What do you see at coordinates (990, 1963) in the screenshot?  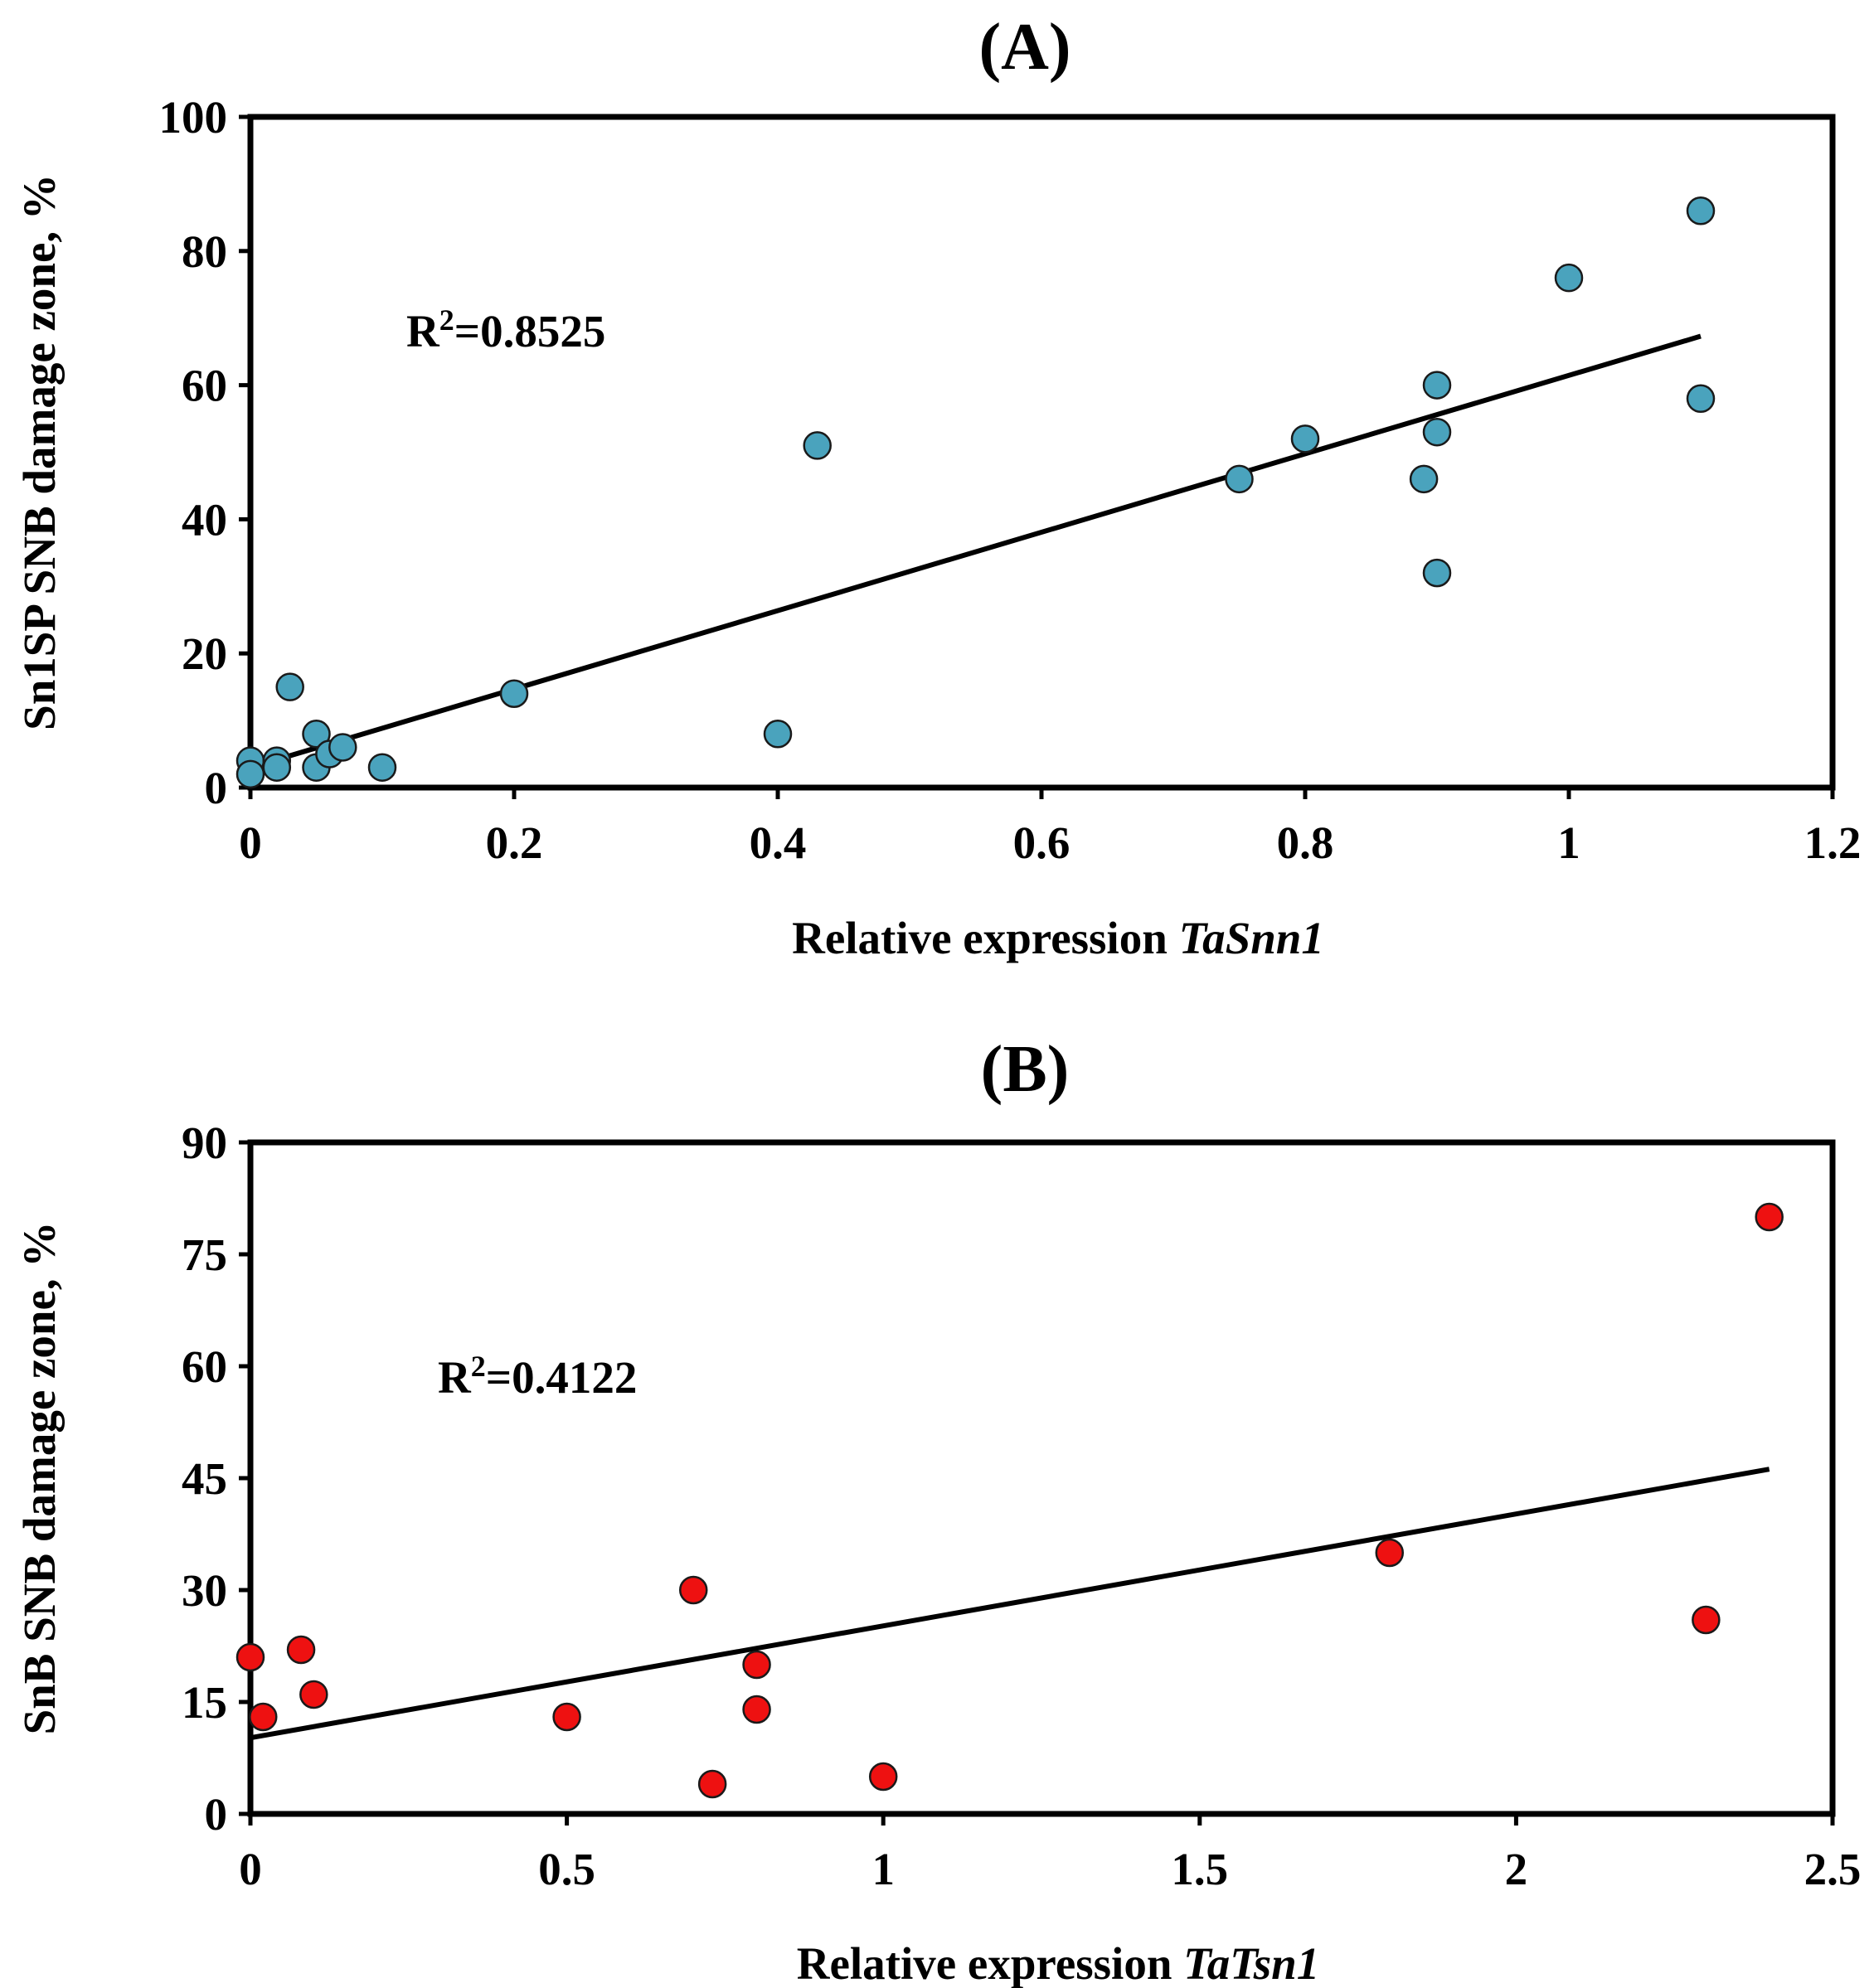 I see `panel-b-x-axis-title-text: Relative expression` at bounding box center [990, 1963].